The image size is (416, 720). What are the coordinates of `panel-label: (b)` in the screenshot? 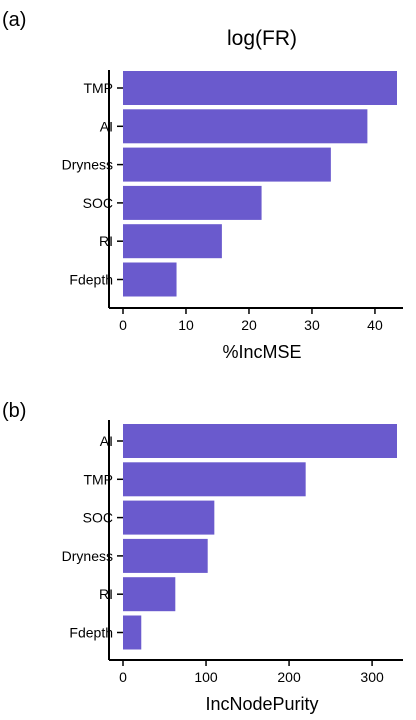 It's located at (14, 411).